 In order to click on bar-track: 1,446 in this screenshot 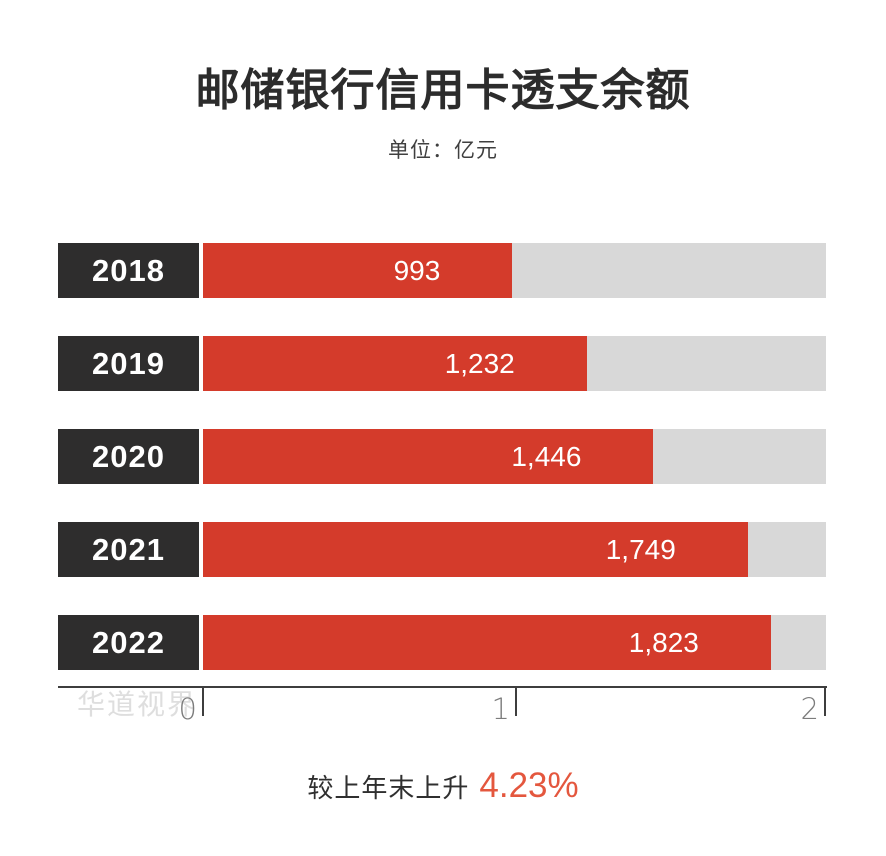, I will do `click(514, 456)`.